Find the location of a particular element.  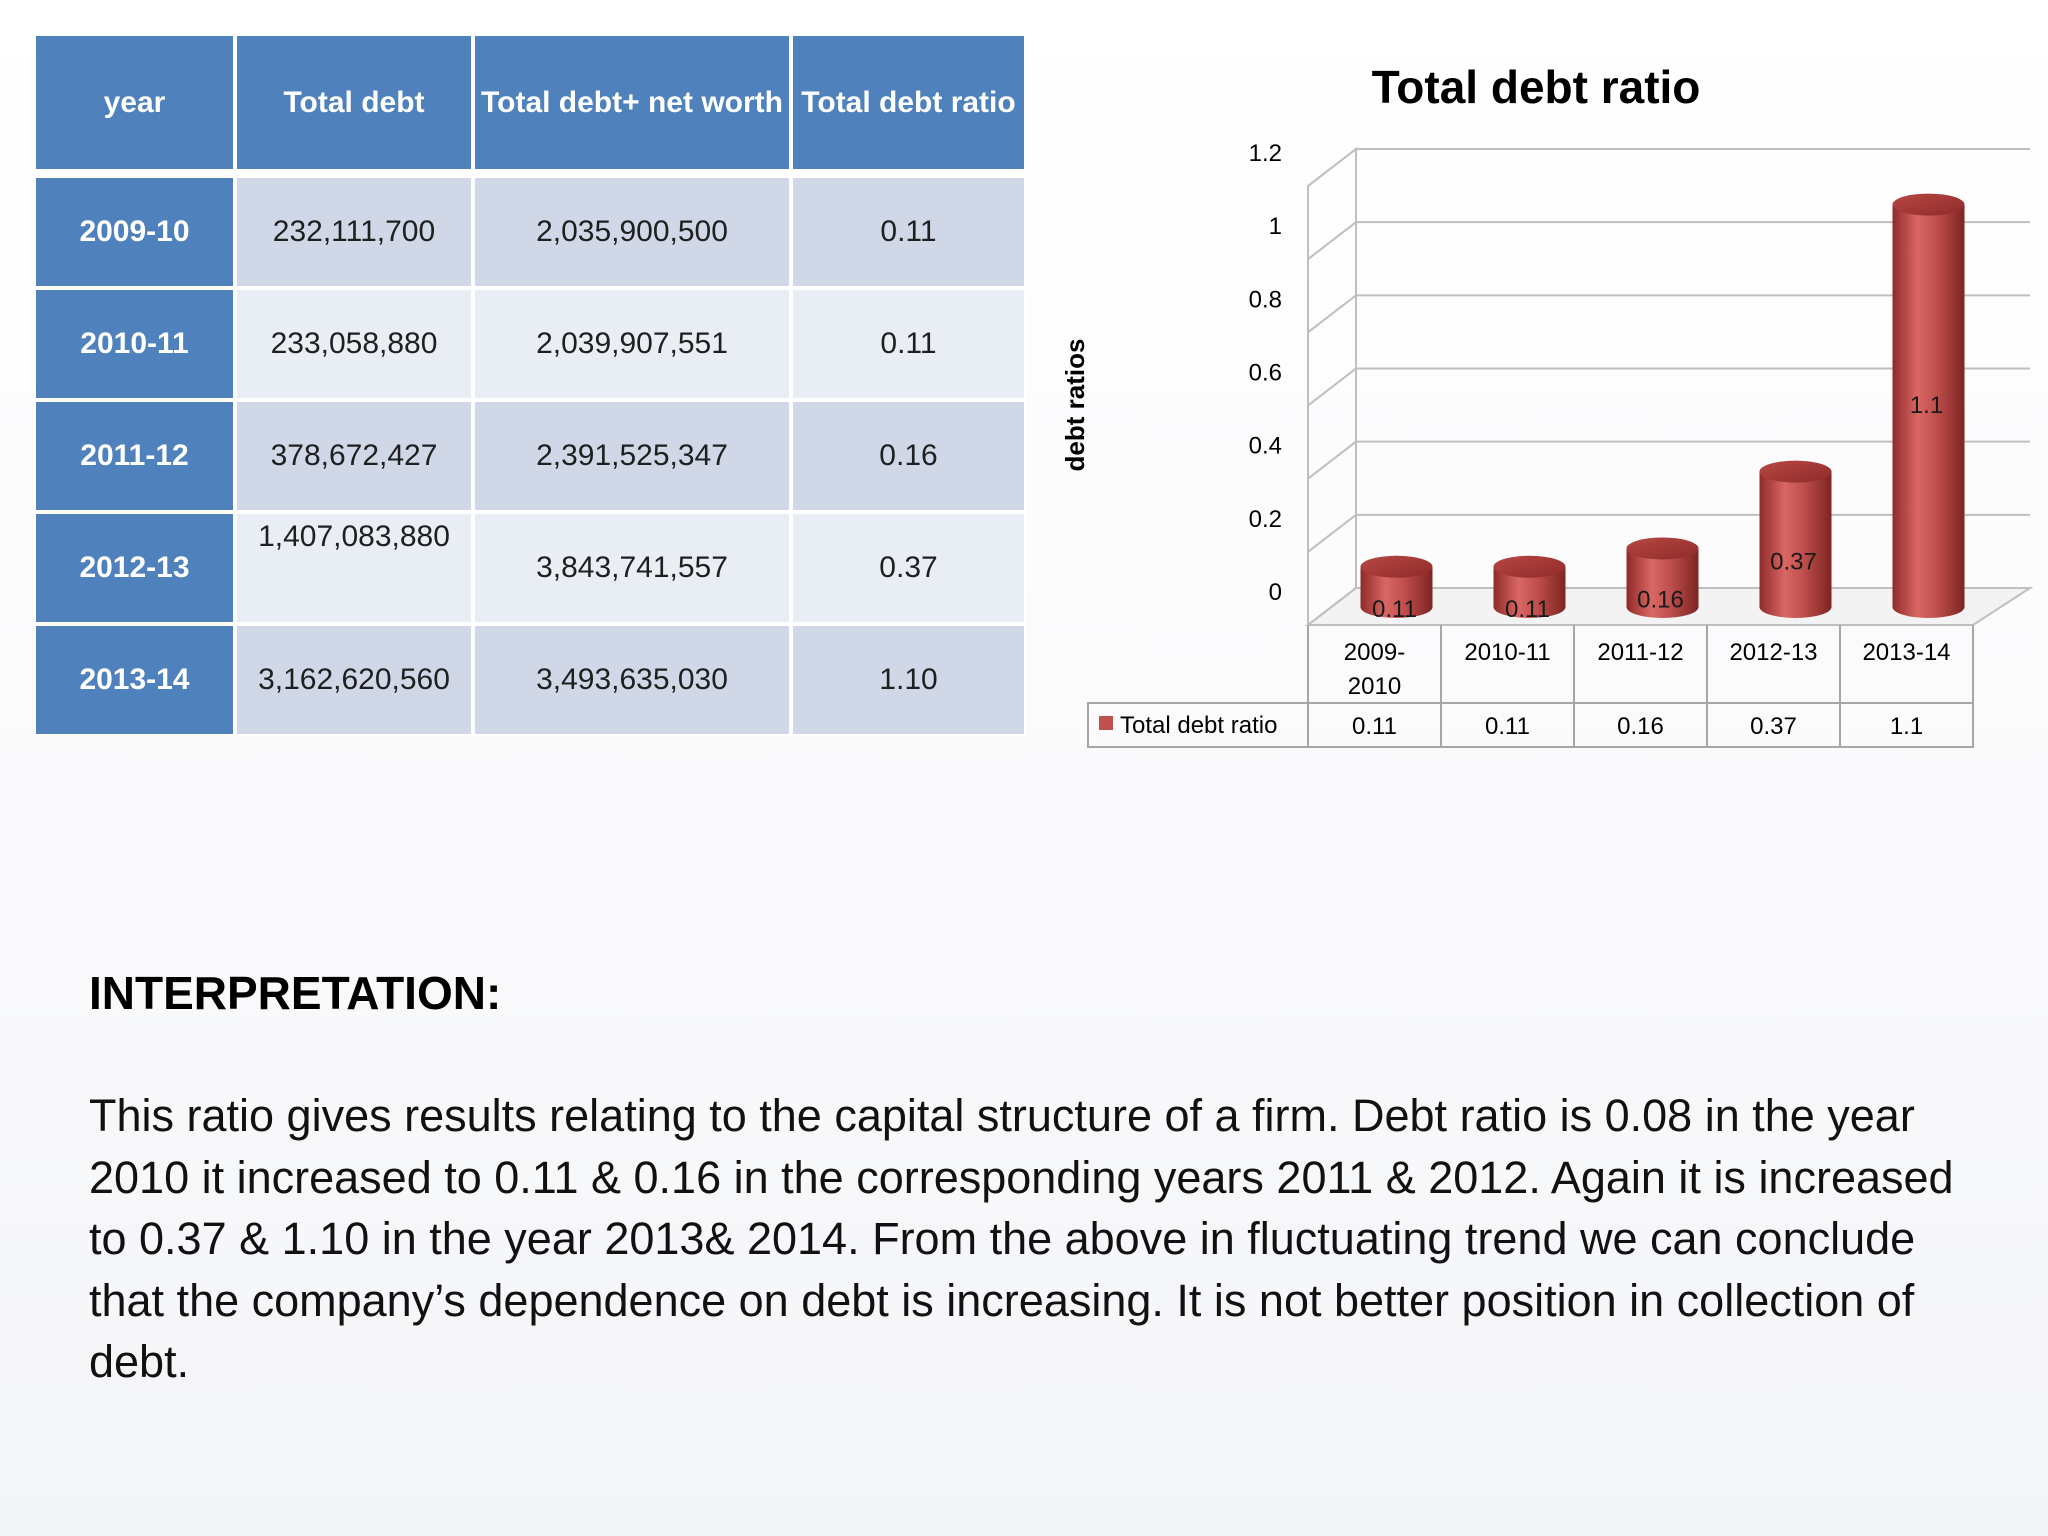

table-row: 2011-12 378,672,427 2,391,525,347 0.16 is located at coordinates (530, 456).